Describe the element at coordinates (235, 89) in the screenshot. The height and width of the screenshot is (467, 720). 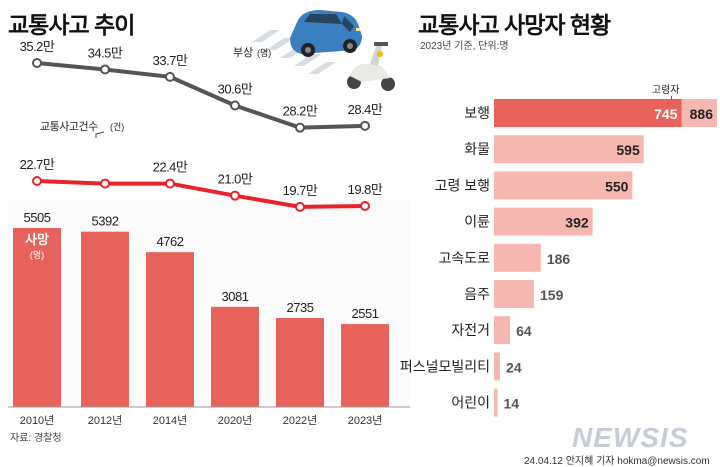
I see `injury-data-label: 30.6만` at that location.